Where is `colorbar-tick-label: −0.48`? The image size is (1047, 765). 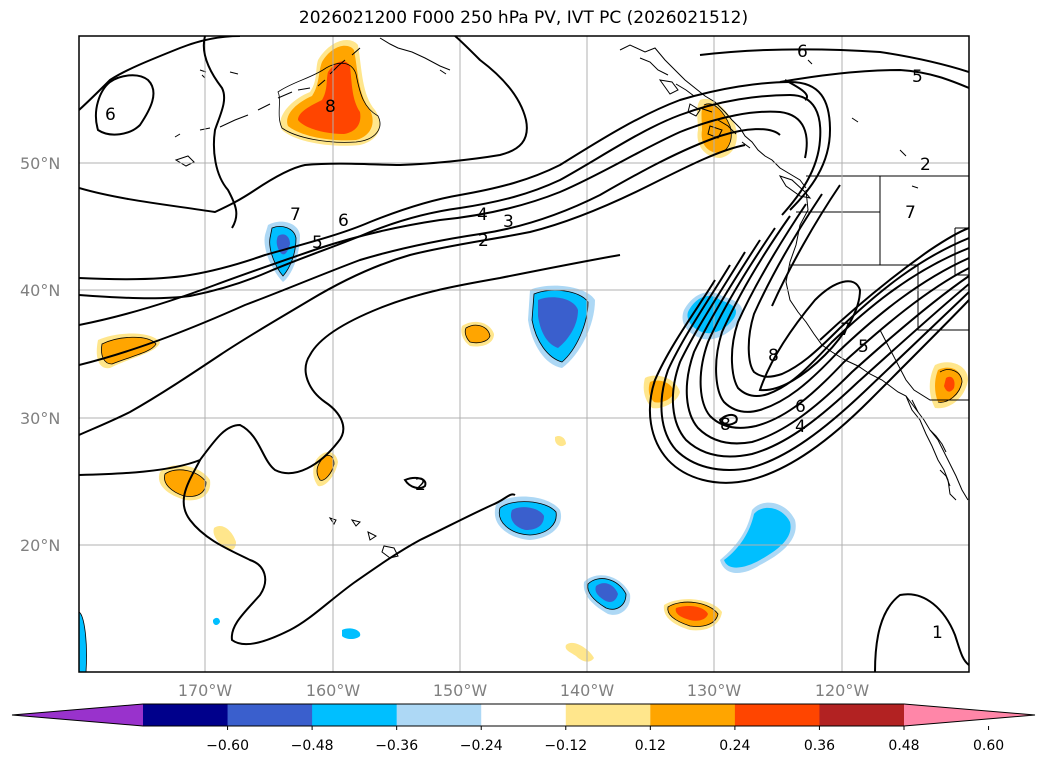 colorbar-tick-label: −0.48 is located at coordinates (312, 746).